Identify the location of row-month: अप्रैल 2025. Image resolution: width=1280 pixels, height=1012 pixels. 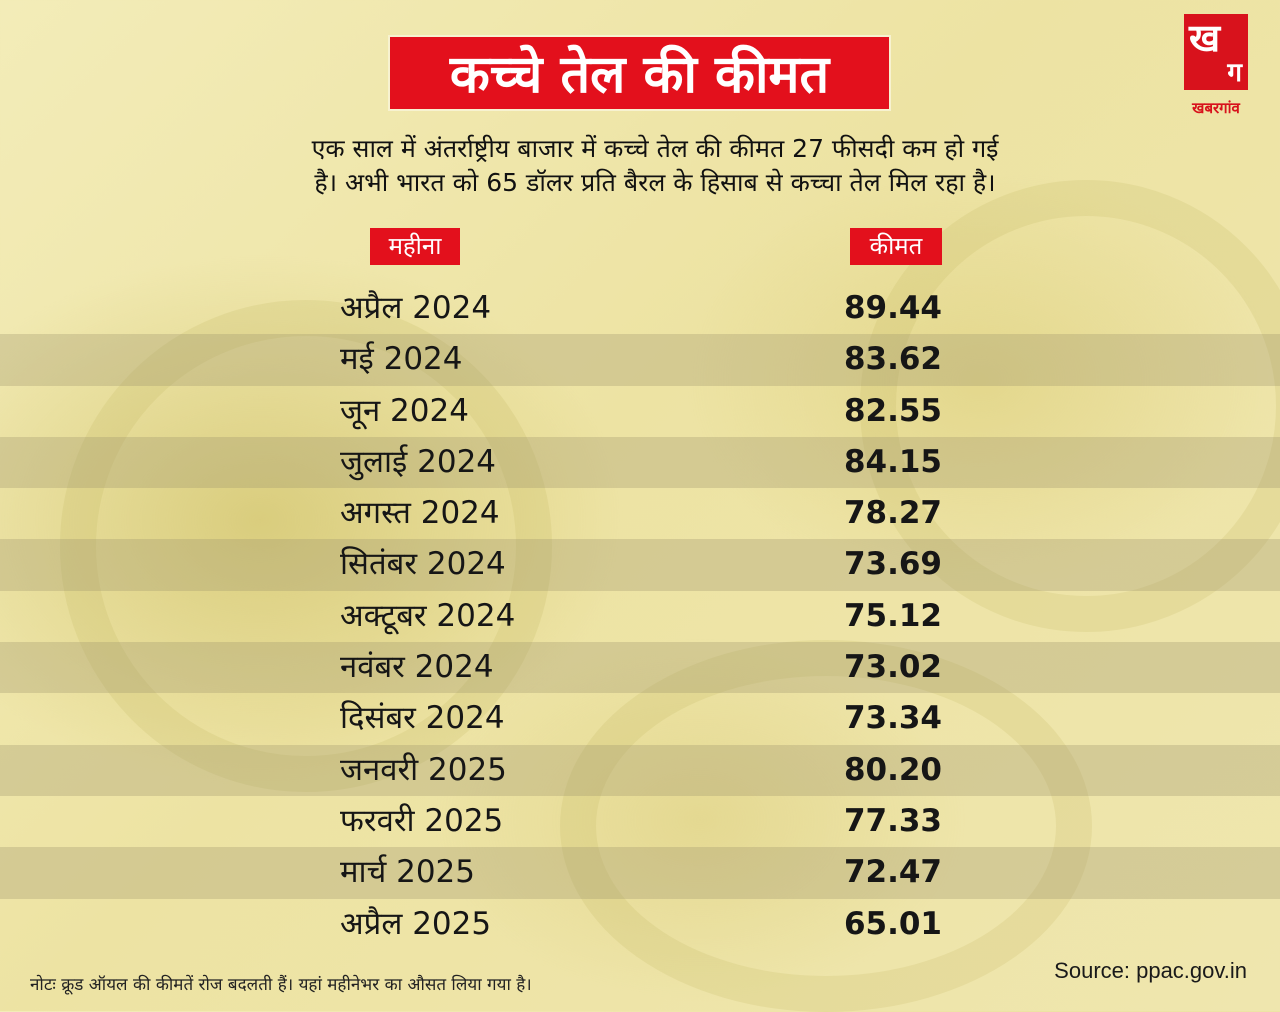
(416, 923).